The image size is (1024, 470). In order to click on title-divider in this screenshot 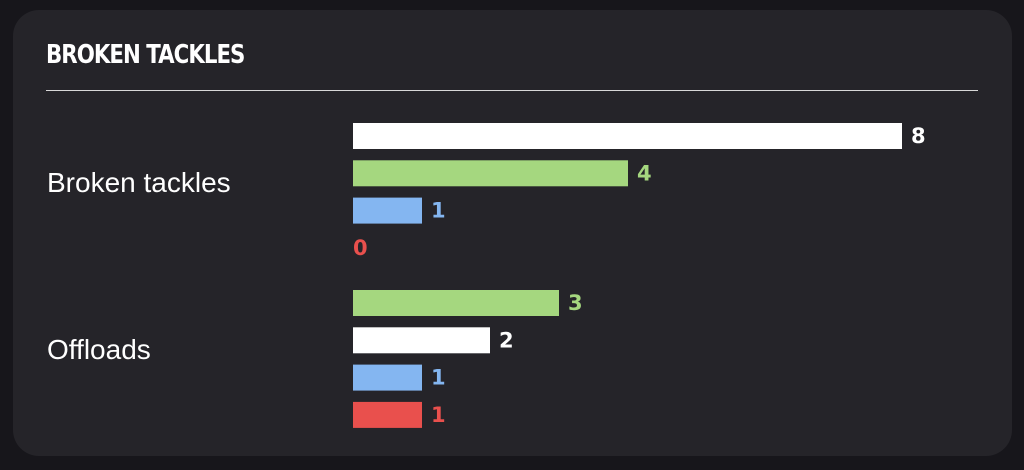, I will do `click(512, 90)`.